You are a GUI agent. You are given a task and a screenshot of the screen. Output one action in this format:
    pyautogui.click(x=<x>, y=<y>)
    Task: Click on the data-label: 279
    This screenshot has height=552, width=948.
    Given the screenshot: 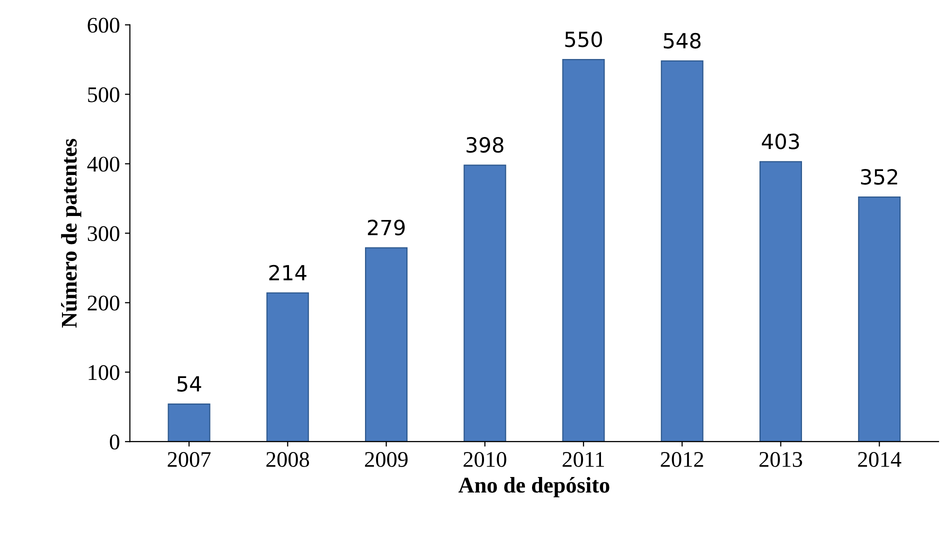 What is the action you would take?
    pyautogui.click(x=386, y=228)
    